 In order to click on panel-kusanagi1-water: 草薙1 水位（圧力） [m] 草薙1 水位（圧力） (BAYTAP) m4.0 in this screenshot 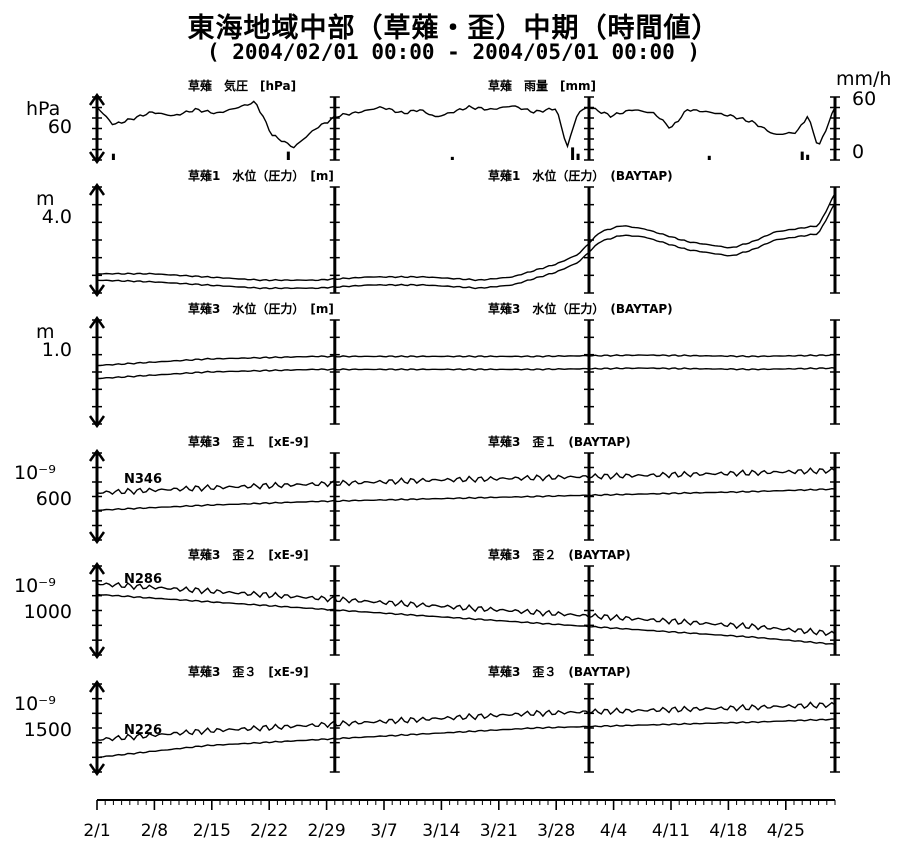, I will do `click(438, 233)`.